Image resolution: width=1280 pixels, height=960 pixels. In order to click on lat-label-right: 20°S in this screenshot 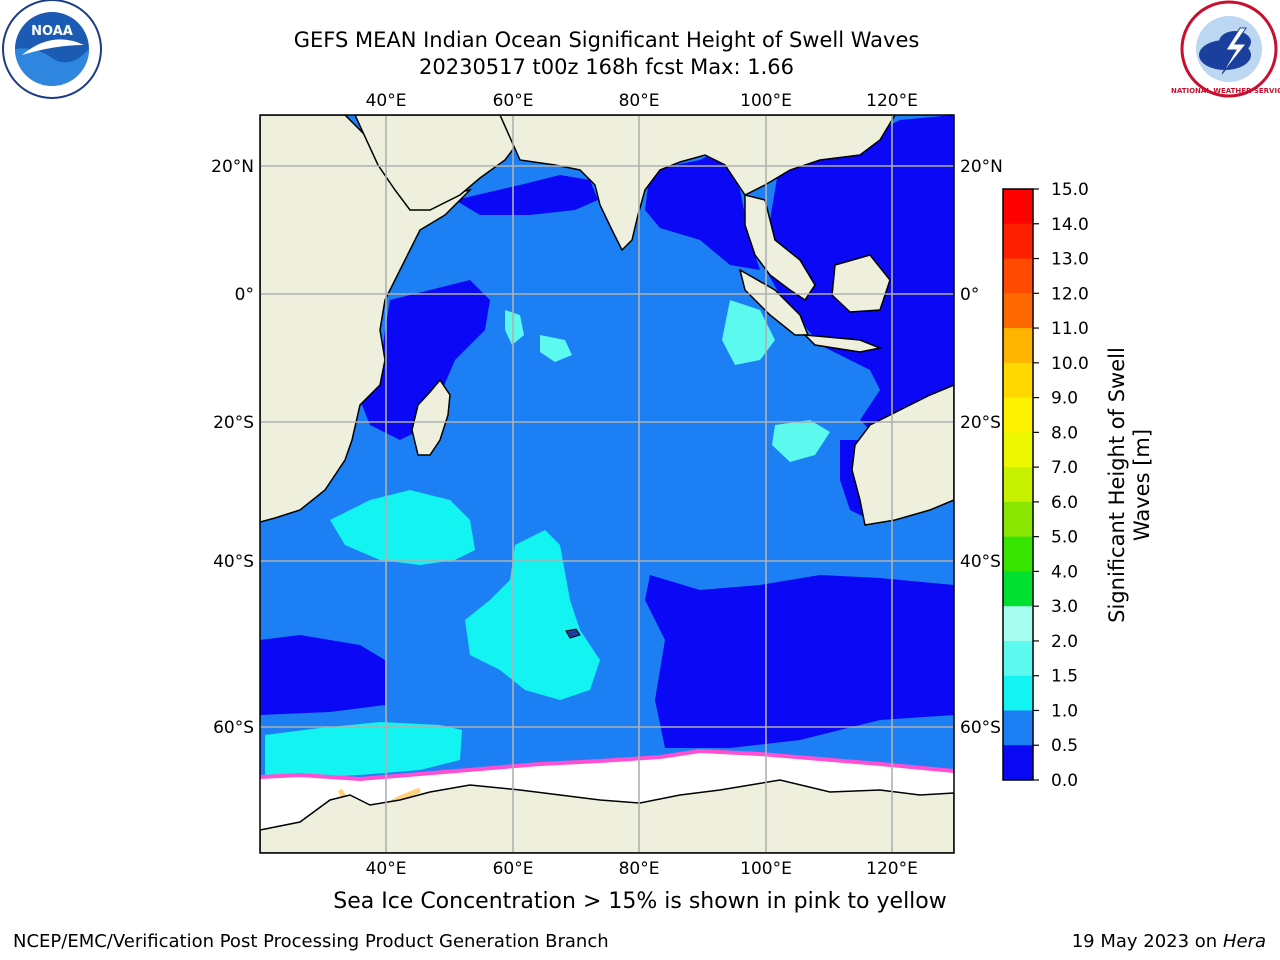, I will do `click(980, 423)`.